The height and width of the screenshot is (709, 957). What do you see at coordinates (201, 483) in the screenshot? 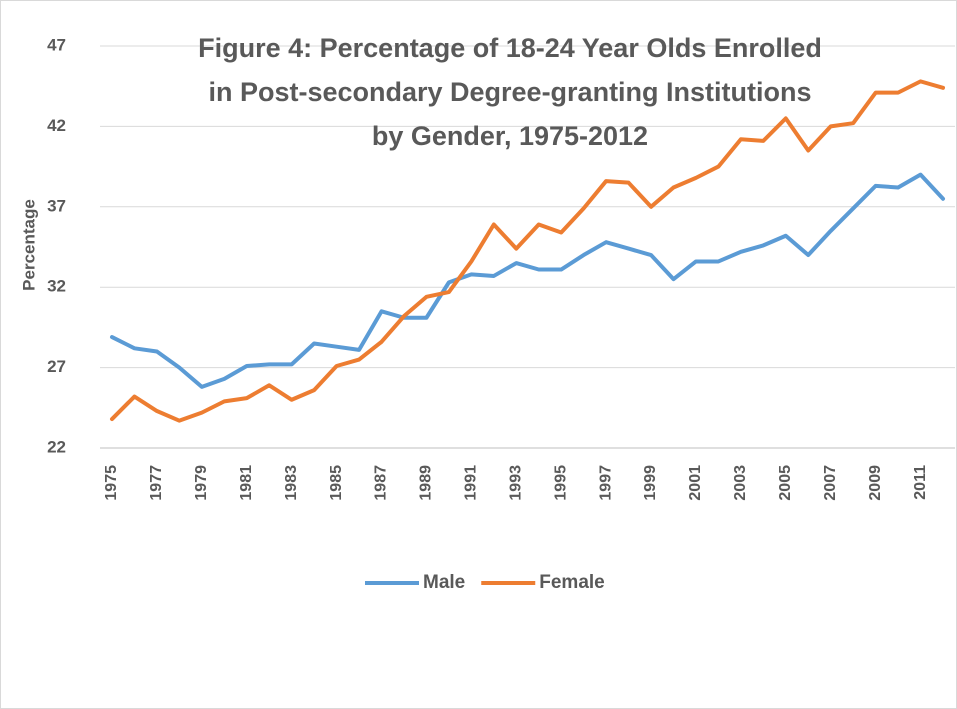
I see `x-tick-label: 1979` at bounding box center [201, 483].